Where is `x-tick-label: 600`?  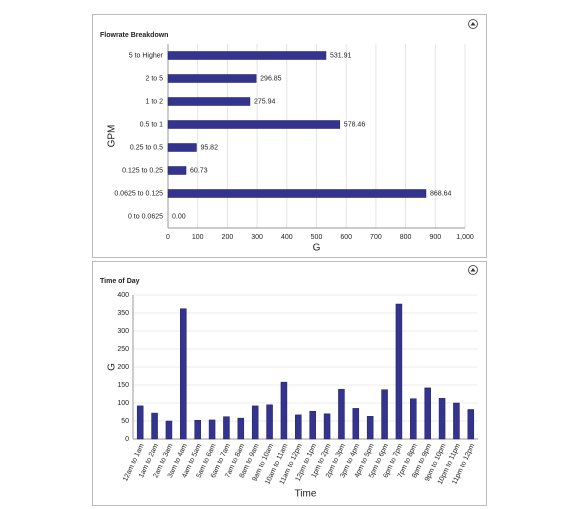 x-tick-label: 600 is located at coordinates (346, 237).